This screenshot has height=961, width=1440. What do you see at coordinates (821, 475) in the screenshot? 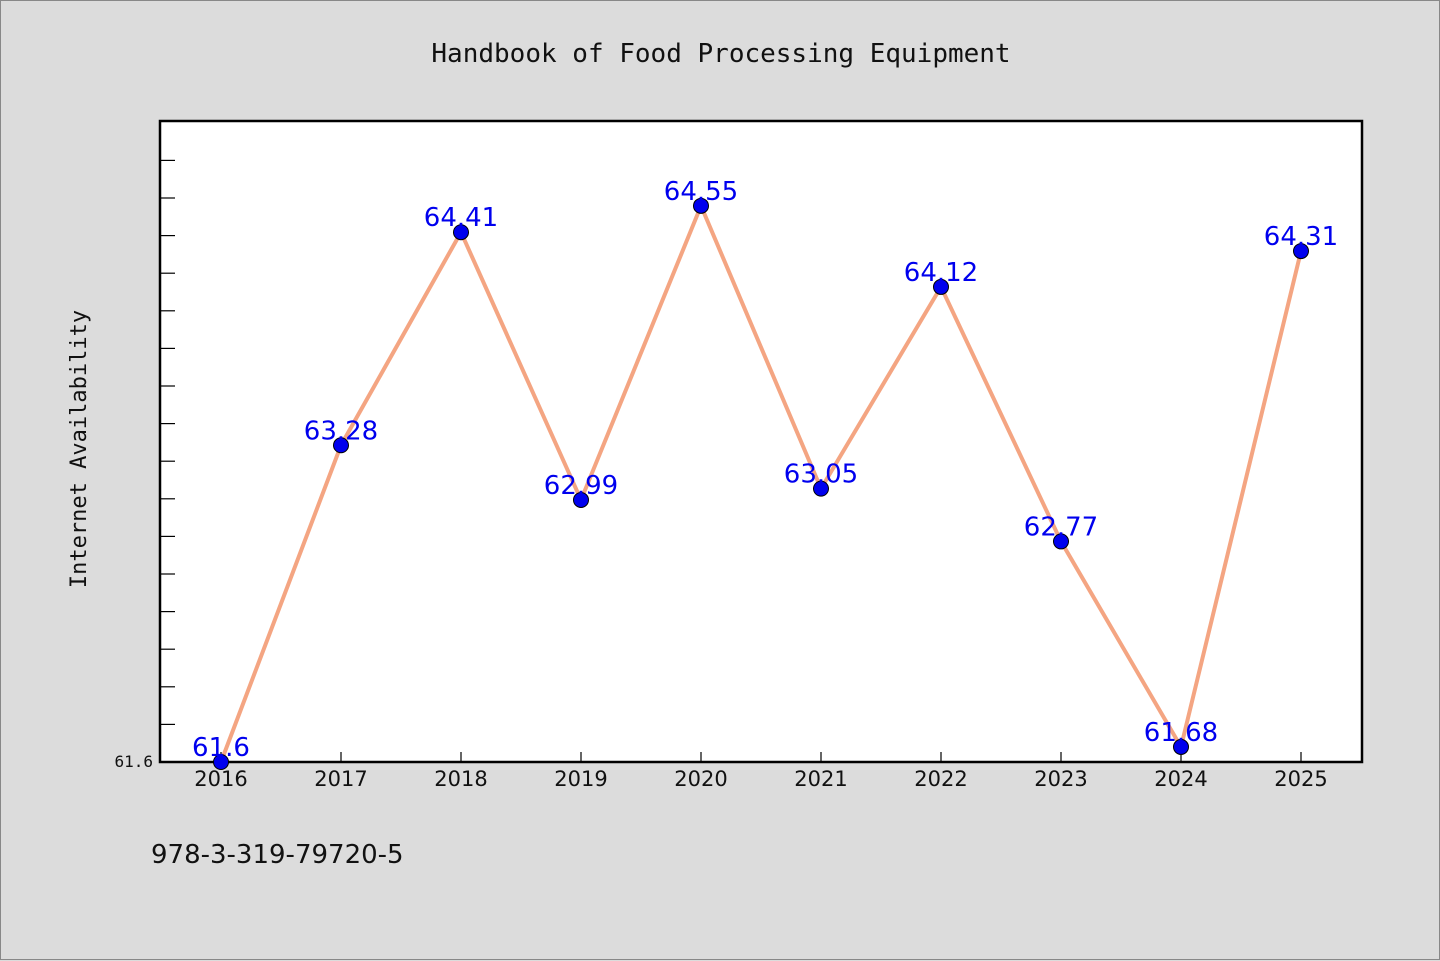
I see `data-label: 63.05` at bounding box center [821, 475].